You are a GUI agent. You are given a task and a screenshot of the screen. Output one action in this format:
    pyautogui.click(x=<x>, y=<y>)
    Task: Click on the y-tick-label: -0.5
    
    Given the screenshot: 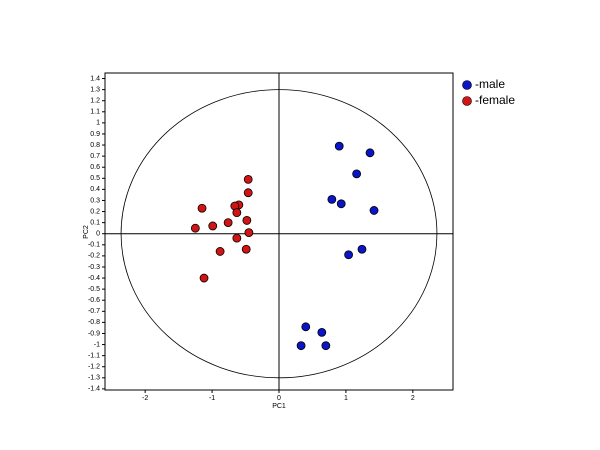 What is the action you would take?
    pyautogui.click(x=94, y=289)
    